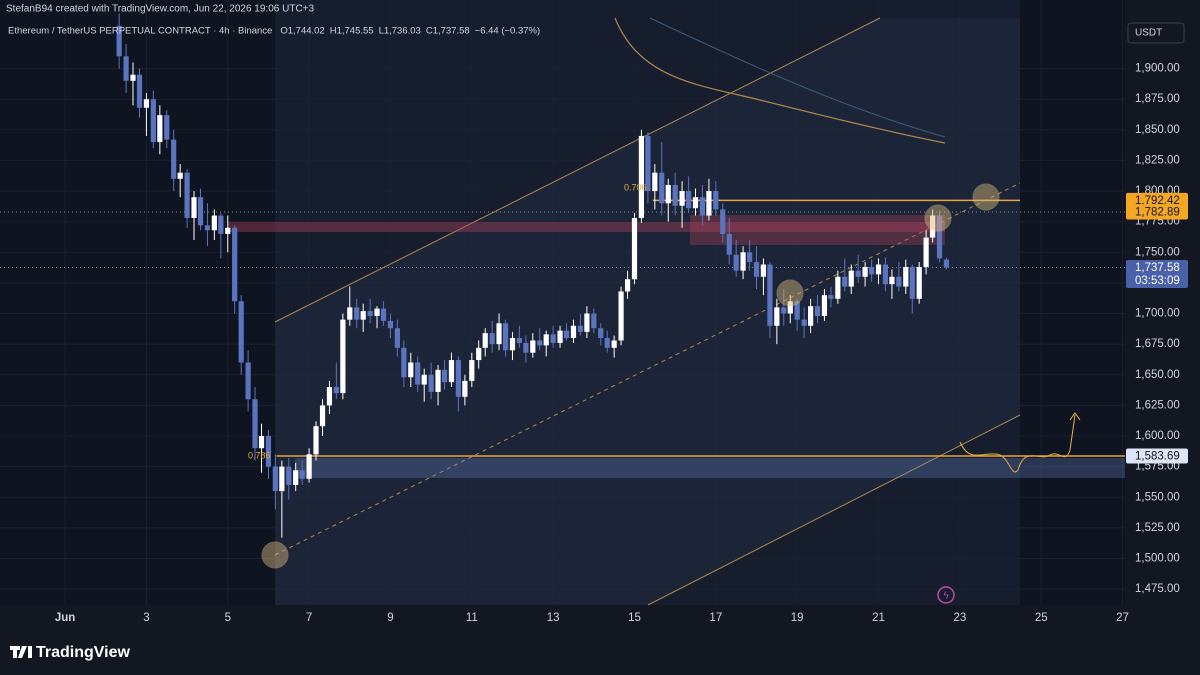 The width and height of the screenshot is (1200, 675). What do you see at coordinates (634, 618) in the screenshot?
I see `x-tick-label: 15` at bounding box center [634, 618].